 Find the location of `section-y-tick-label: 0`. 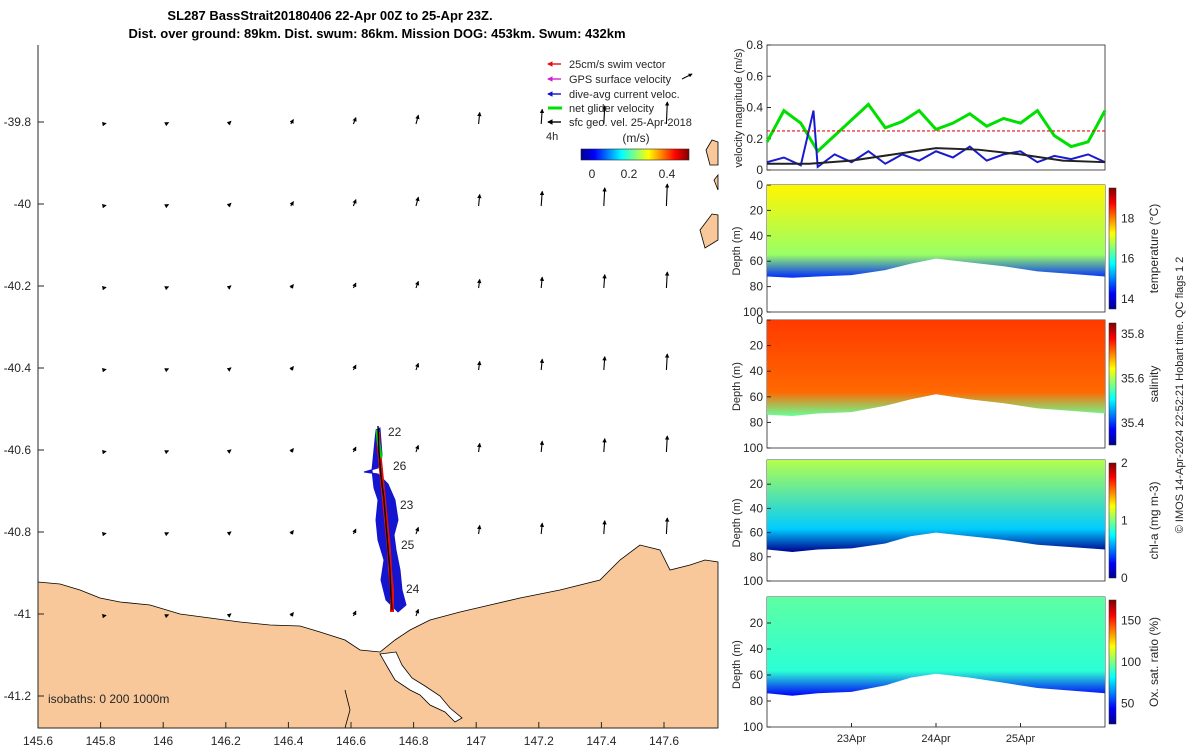

section-y-tick-label: 0 is located at coordinates (759, 185).